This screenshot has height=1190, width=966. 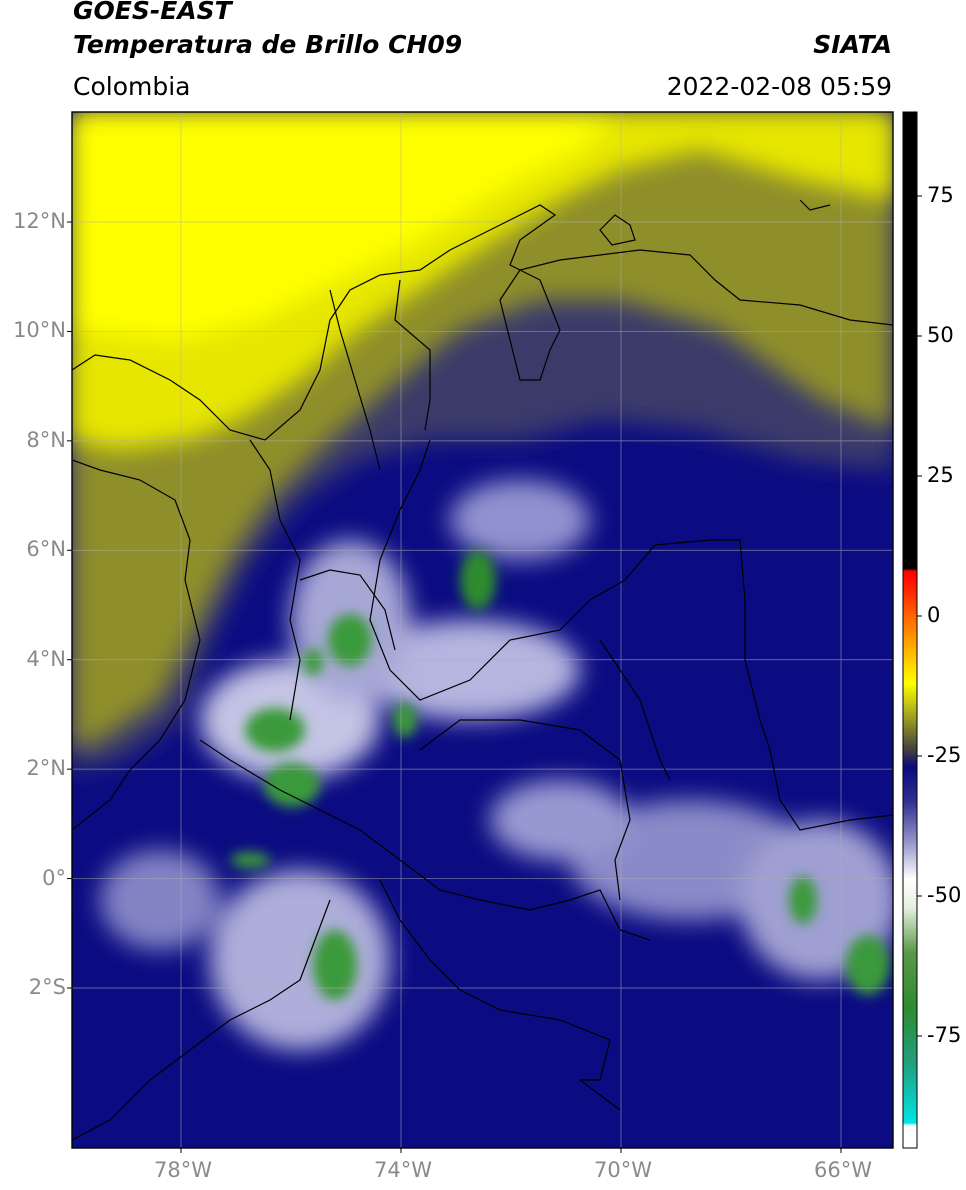 What do you see at coordinates (183, 1170) in the screenshot?
I see `lon-tick-label: 78°W` at bounding box center [183, 1170].